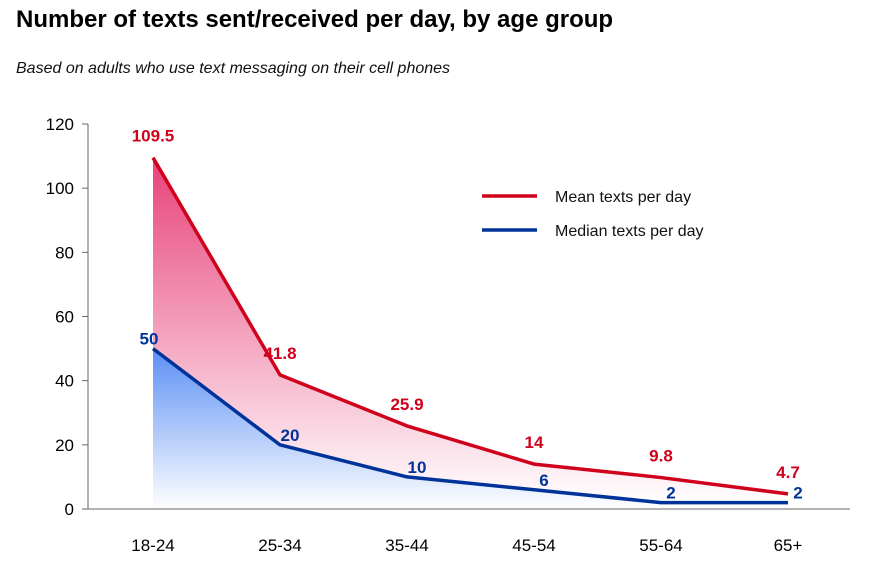 The height and width of the screenshot is (567, 874). What do you see at coordinates (279, 353) in the screenshot?
I see `mean-data-label: 41.8` at bounding box center [279, 353].